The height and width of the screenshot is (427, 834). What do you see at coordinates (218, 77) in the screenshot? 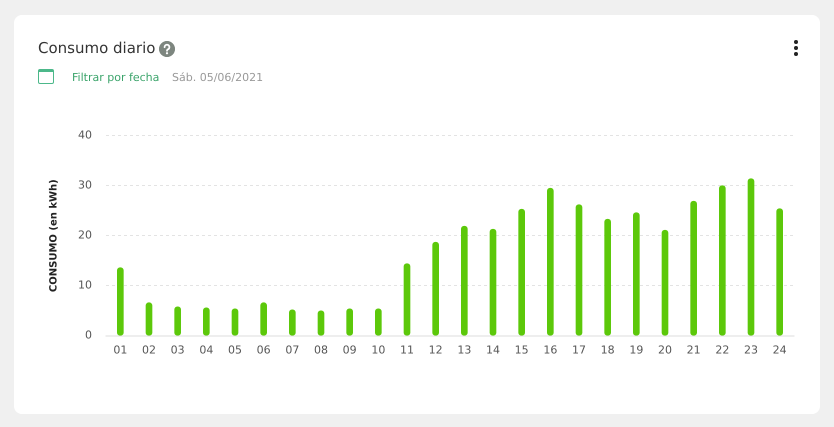
I see `chart-subtitle: Sáb. 05/06/2021` at bounding box center [218, 77].